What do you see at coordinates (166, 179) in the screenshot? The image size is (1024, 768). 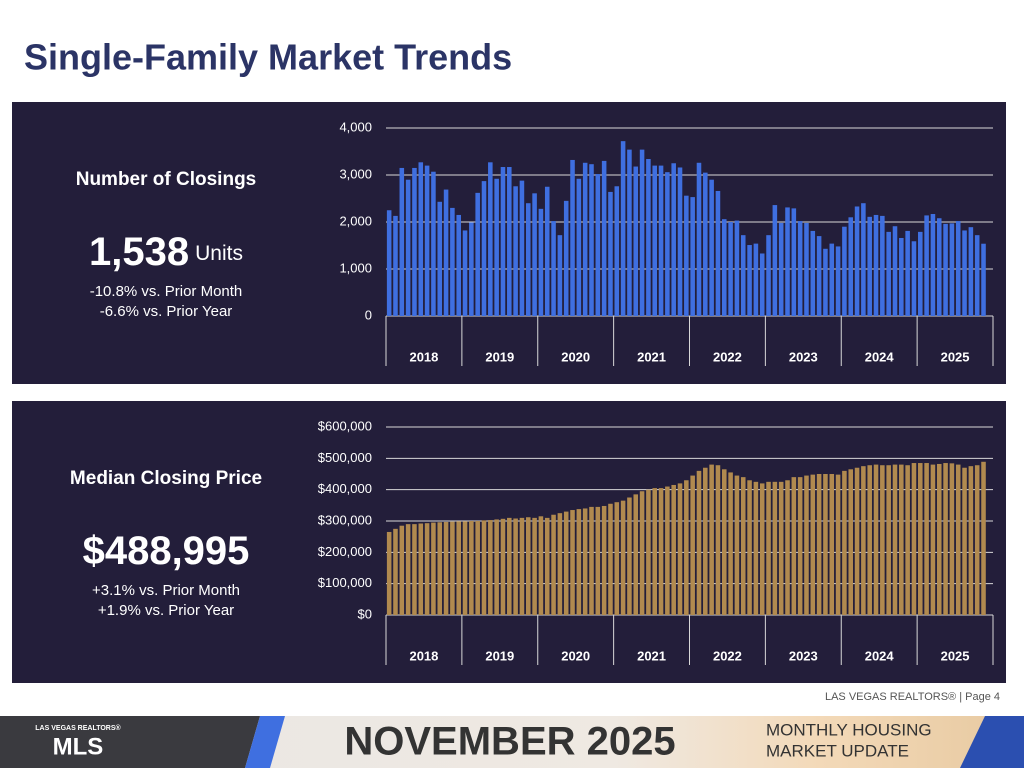 I see `kpi-title: Number of Closings` at bounding box center [166, 179].